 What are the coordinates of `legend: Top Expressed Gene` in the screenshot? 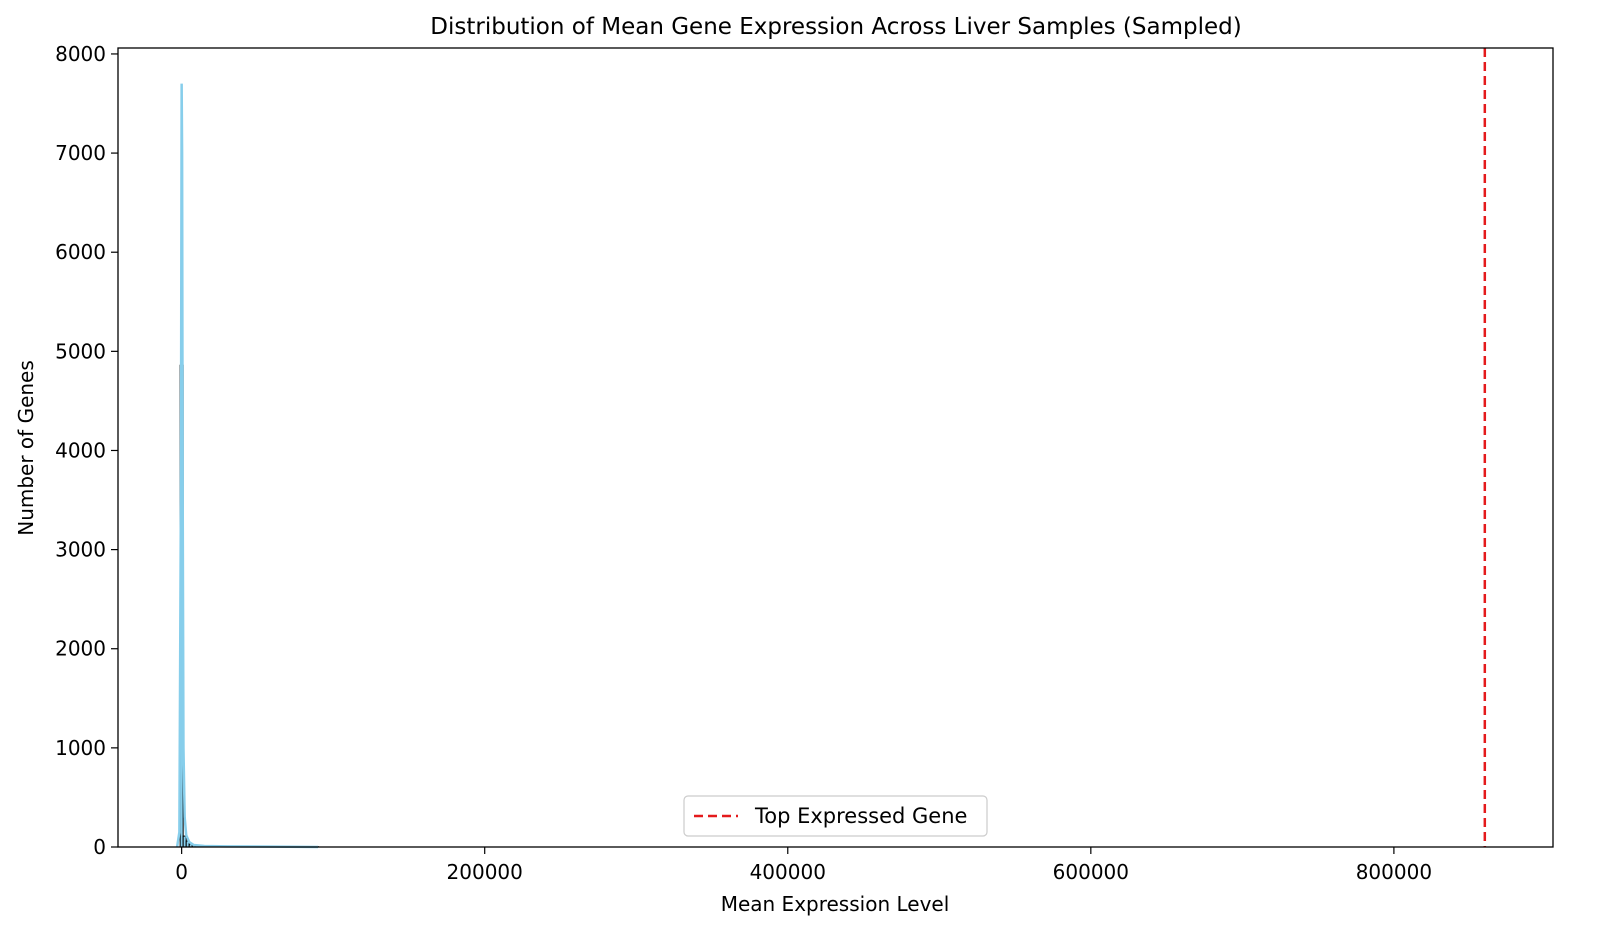 It's located at (835, 816).